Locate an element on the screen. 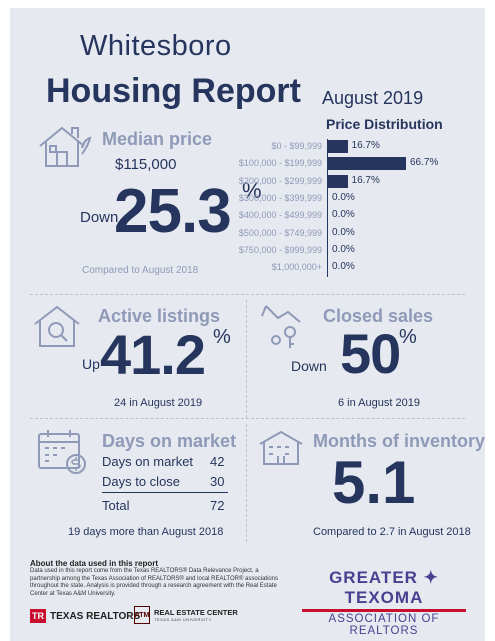 This screenshot has width=495, height=641. dtc-label: Days to close is located at coordinates (141, 481).